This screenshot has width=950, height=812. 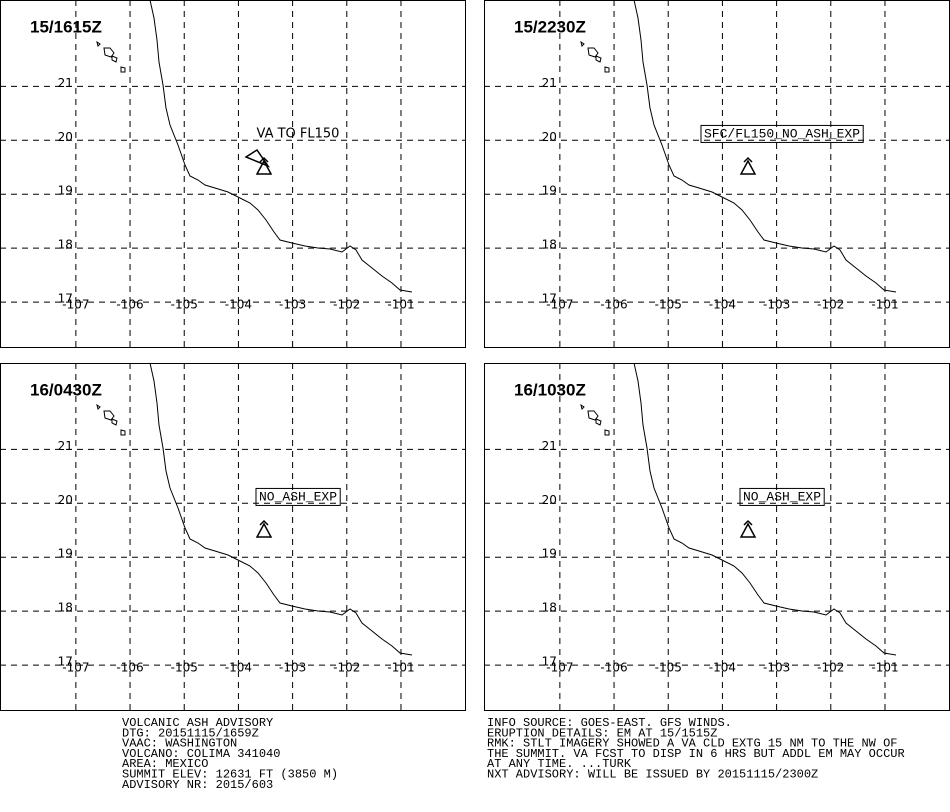 I want to click on advisory-line: INFO SOURCE: GOES-EAST. GFS WINDS., so click(x=609, y=723).